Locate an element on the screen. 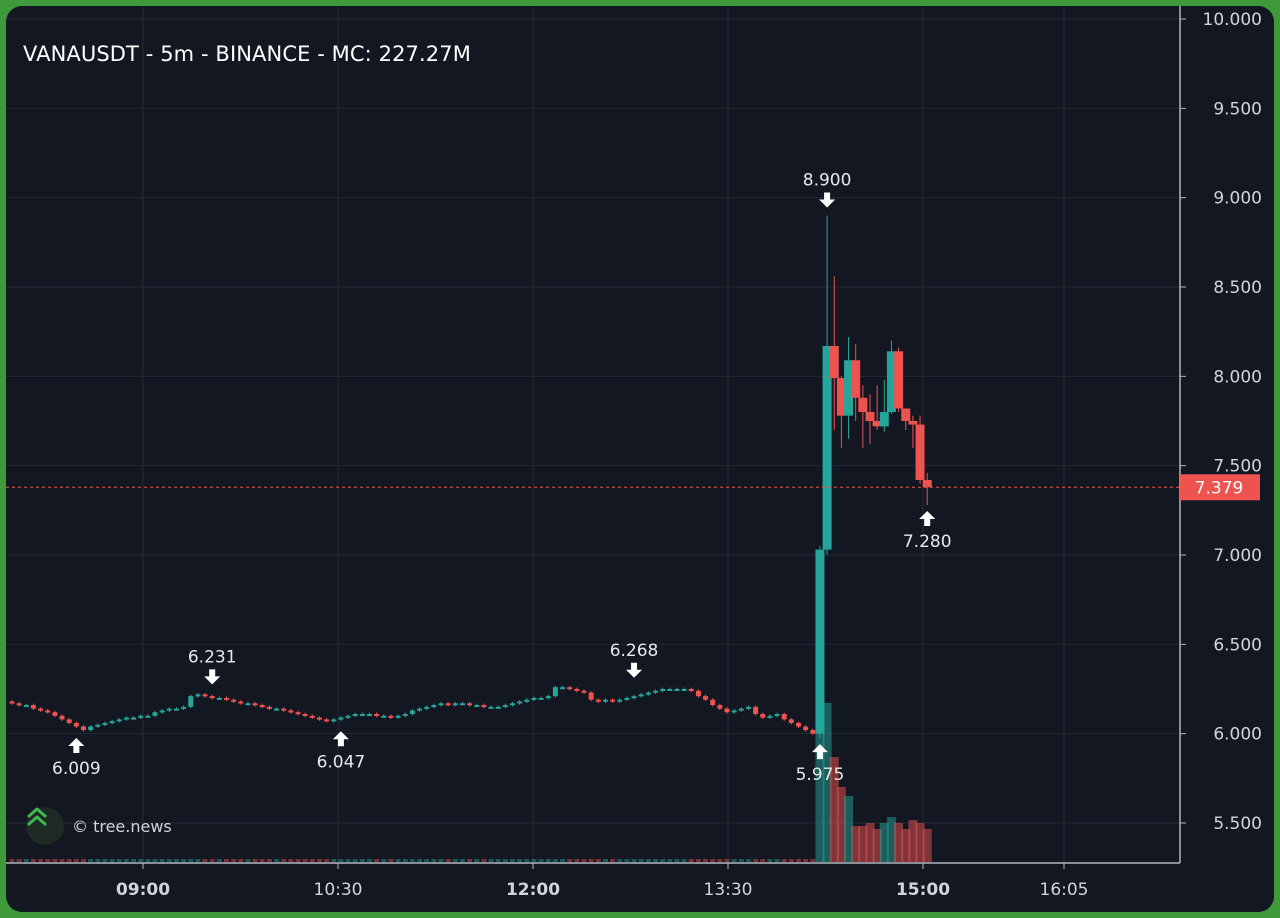 Image resolution: width=1280 pixels, height=918 pixels. watermark: © tree.news is located at coordinates (99, 826).